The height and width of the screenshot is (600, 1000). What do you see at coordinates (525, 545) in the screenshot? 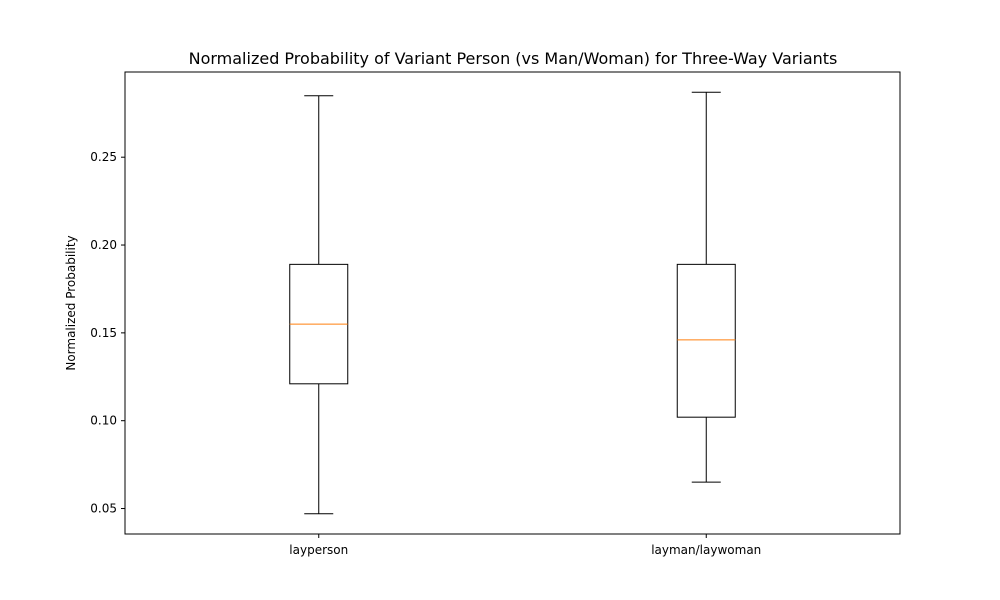
I see `x-axis: layperson layman/laywoman` at bounding box center [525, 545].